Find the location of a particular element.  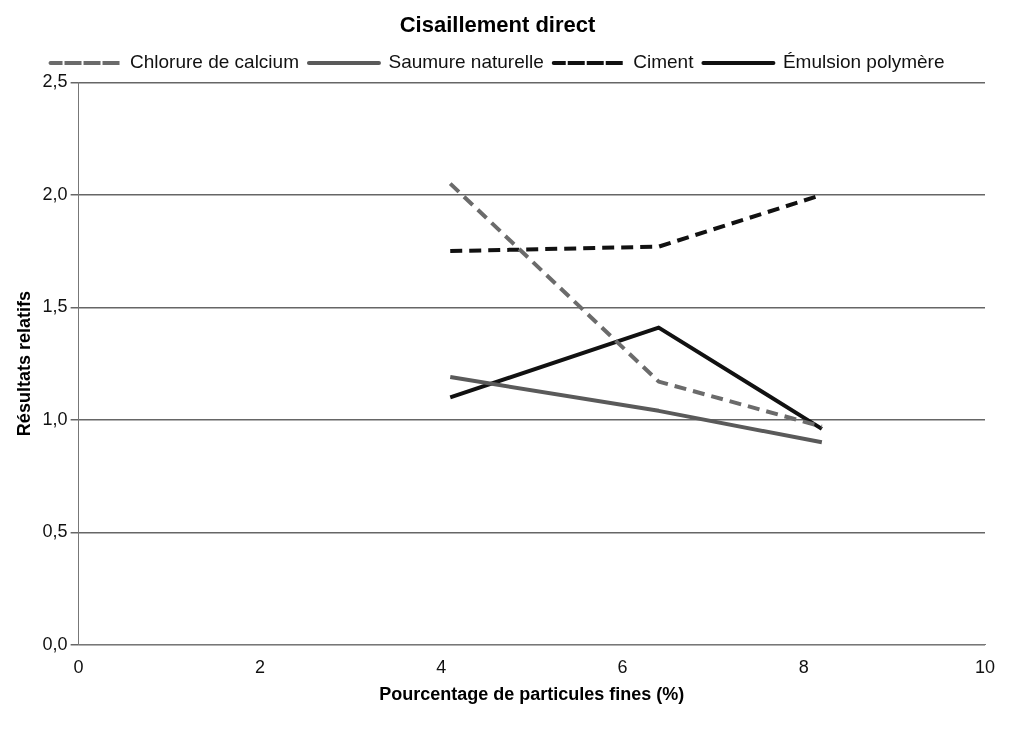

y-axis-title: Résultats relatifs is located at coordinates (23, 364).